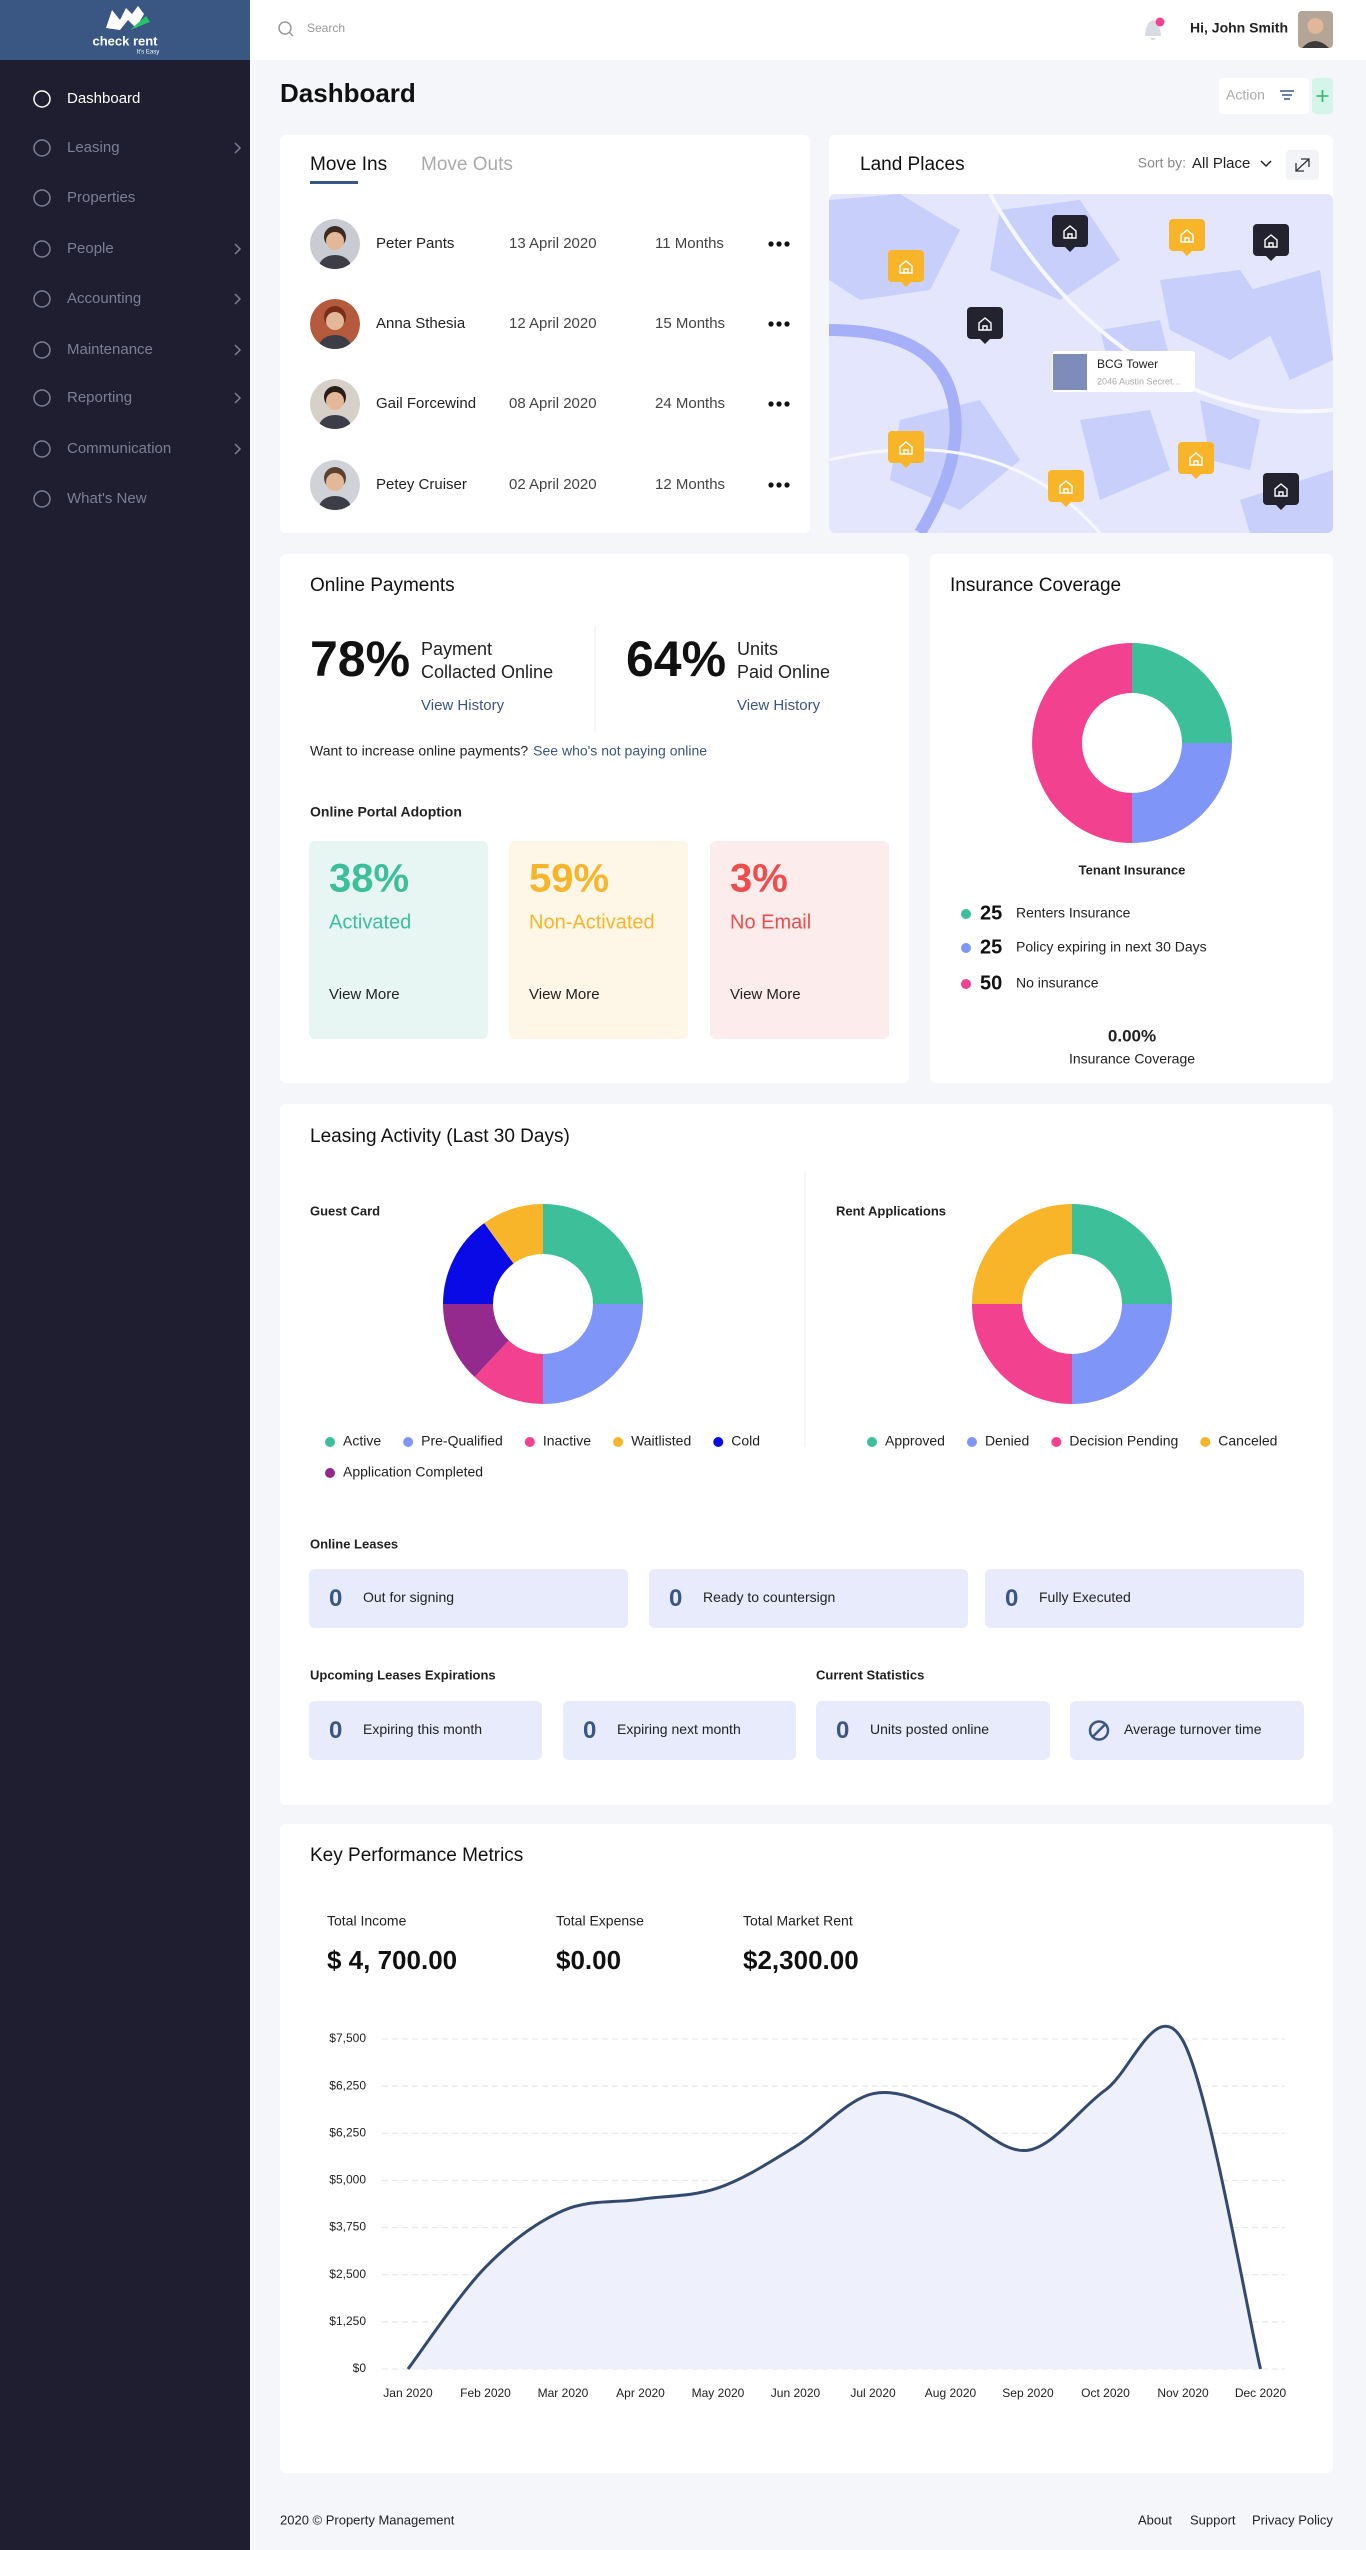 Image resolution: width=1366 pixels, height=2550 pixels. I want to click on logo-tagline: It's Easy, so click(148, 53).